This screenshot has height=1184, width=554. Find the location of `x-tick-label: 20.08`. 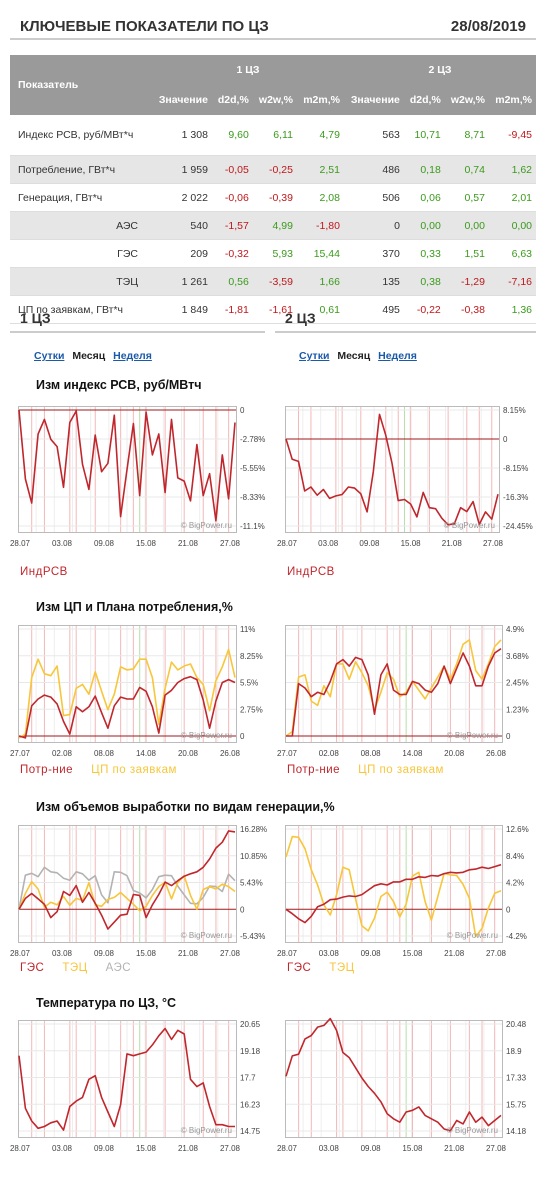

x-tick-label: 20.08 is located at coordinates (454, 753).